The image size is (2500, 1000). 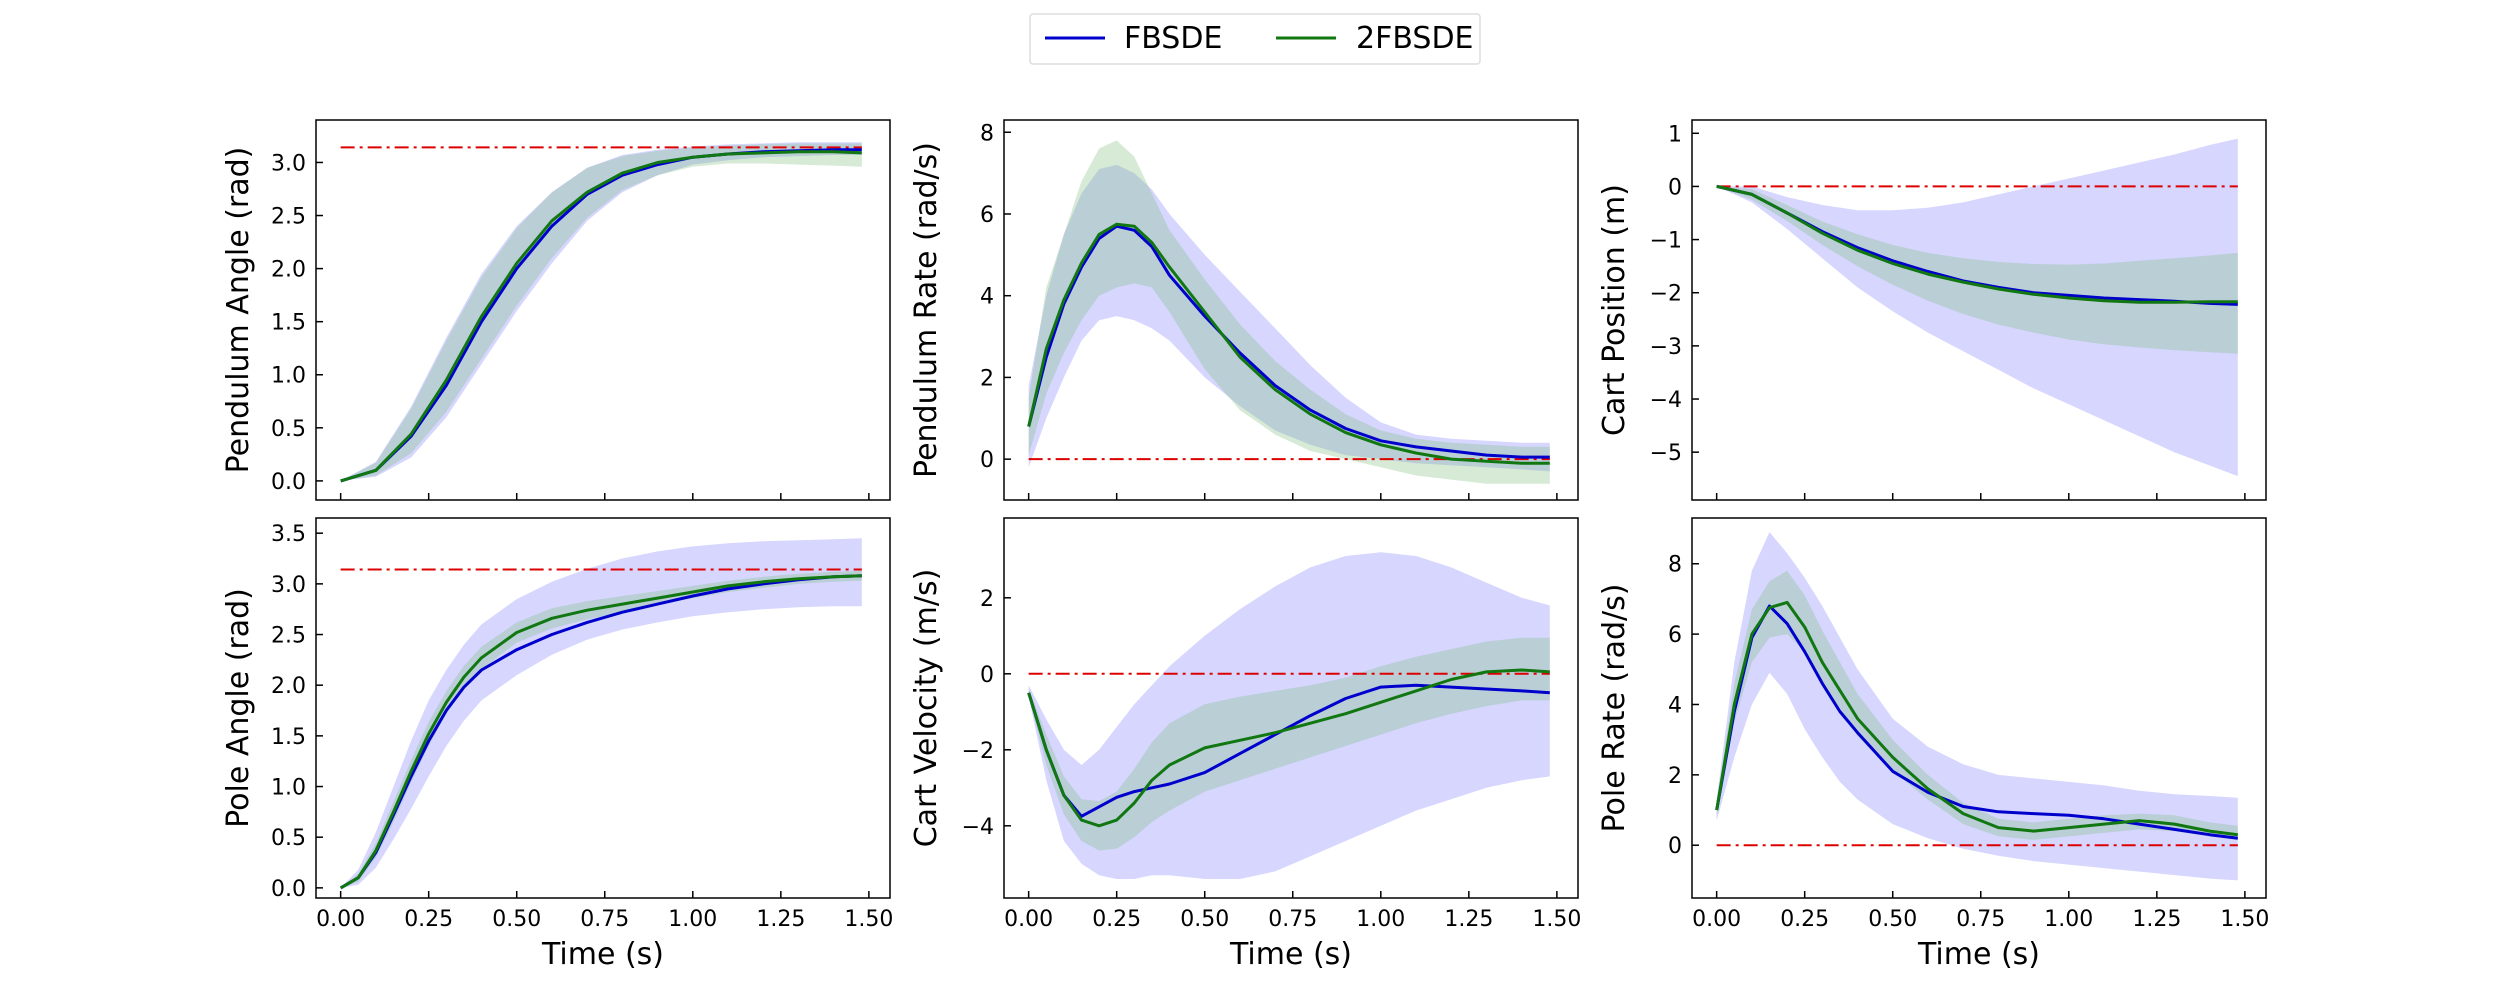 I want to click on y-tick-label: 3.5, so click(x=288, y=534).